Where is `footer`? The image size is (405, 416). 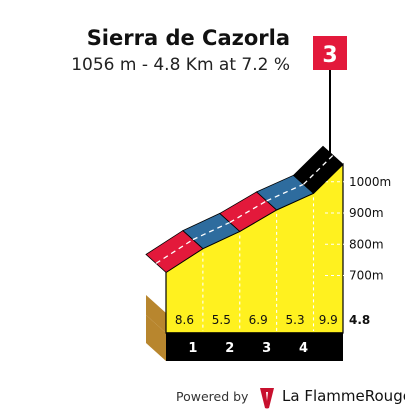 footer is located at coordinates (202, 398).